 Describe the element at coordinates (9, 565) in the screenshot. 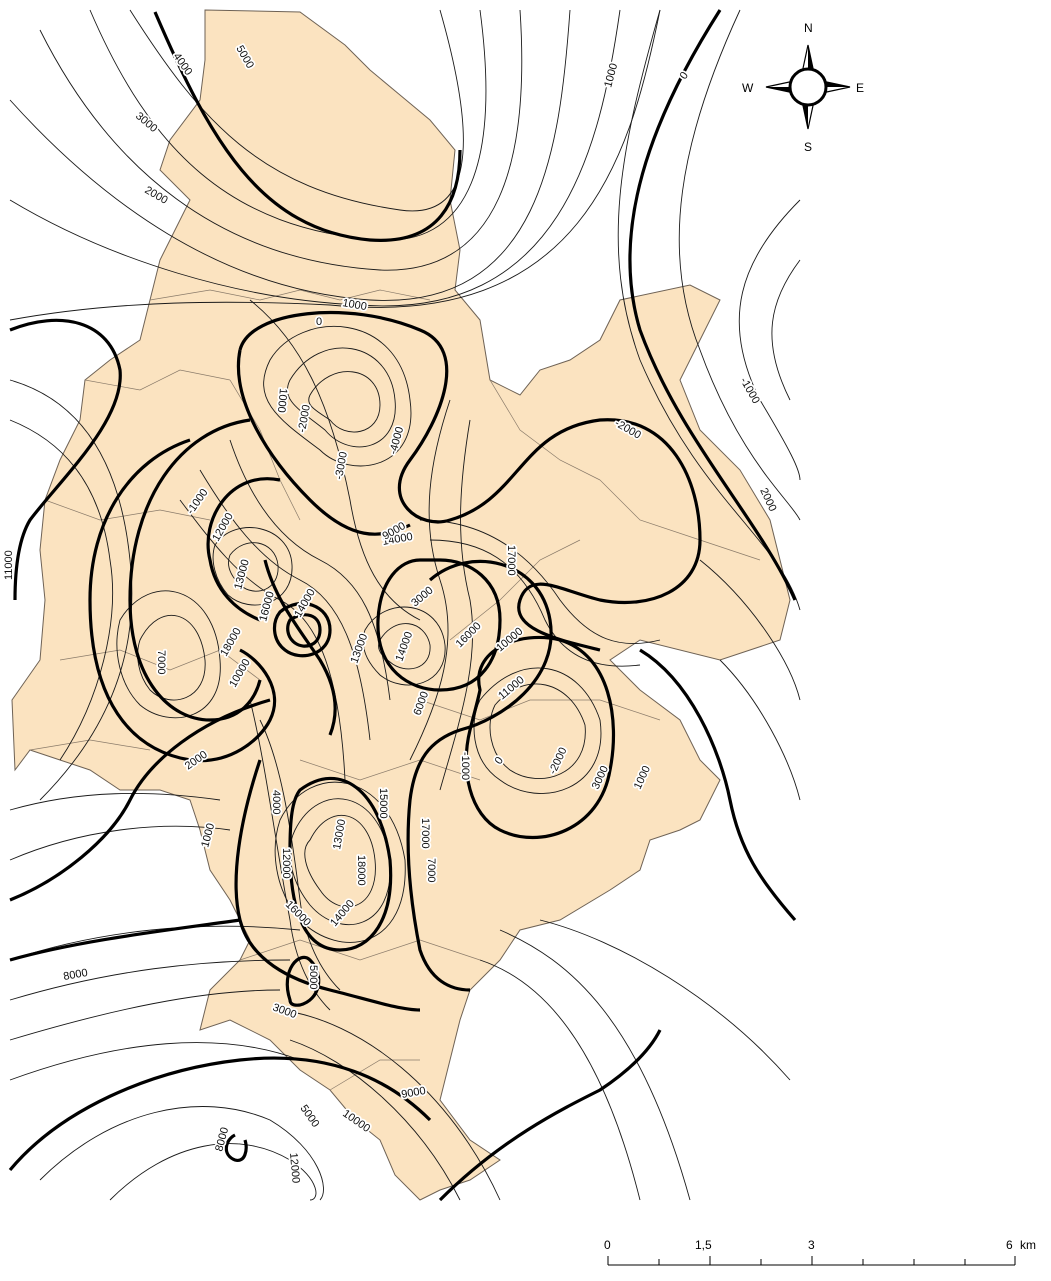

I see `contour-label: 11000` at that location.